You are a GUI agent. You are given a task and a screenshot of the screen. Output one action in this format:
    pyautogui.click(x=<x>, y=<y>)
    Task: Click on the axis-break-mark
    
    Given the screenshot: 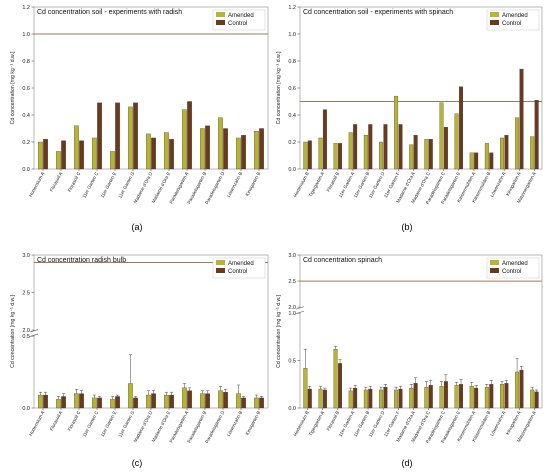 What is the action you would take?
    pyautogui.click(x=34, y=335)
    